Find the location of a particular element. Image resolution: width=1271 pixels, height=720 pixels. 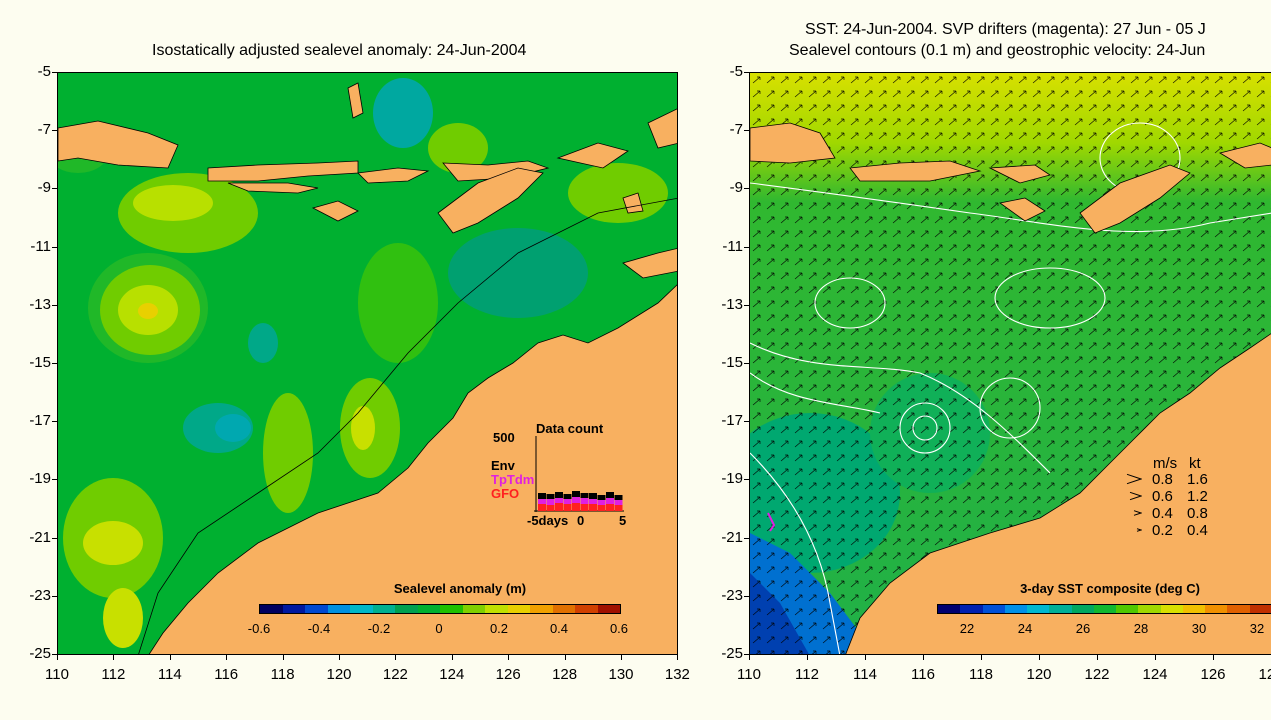

left-y-tick: -7 is located at coordinates (44, 130).